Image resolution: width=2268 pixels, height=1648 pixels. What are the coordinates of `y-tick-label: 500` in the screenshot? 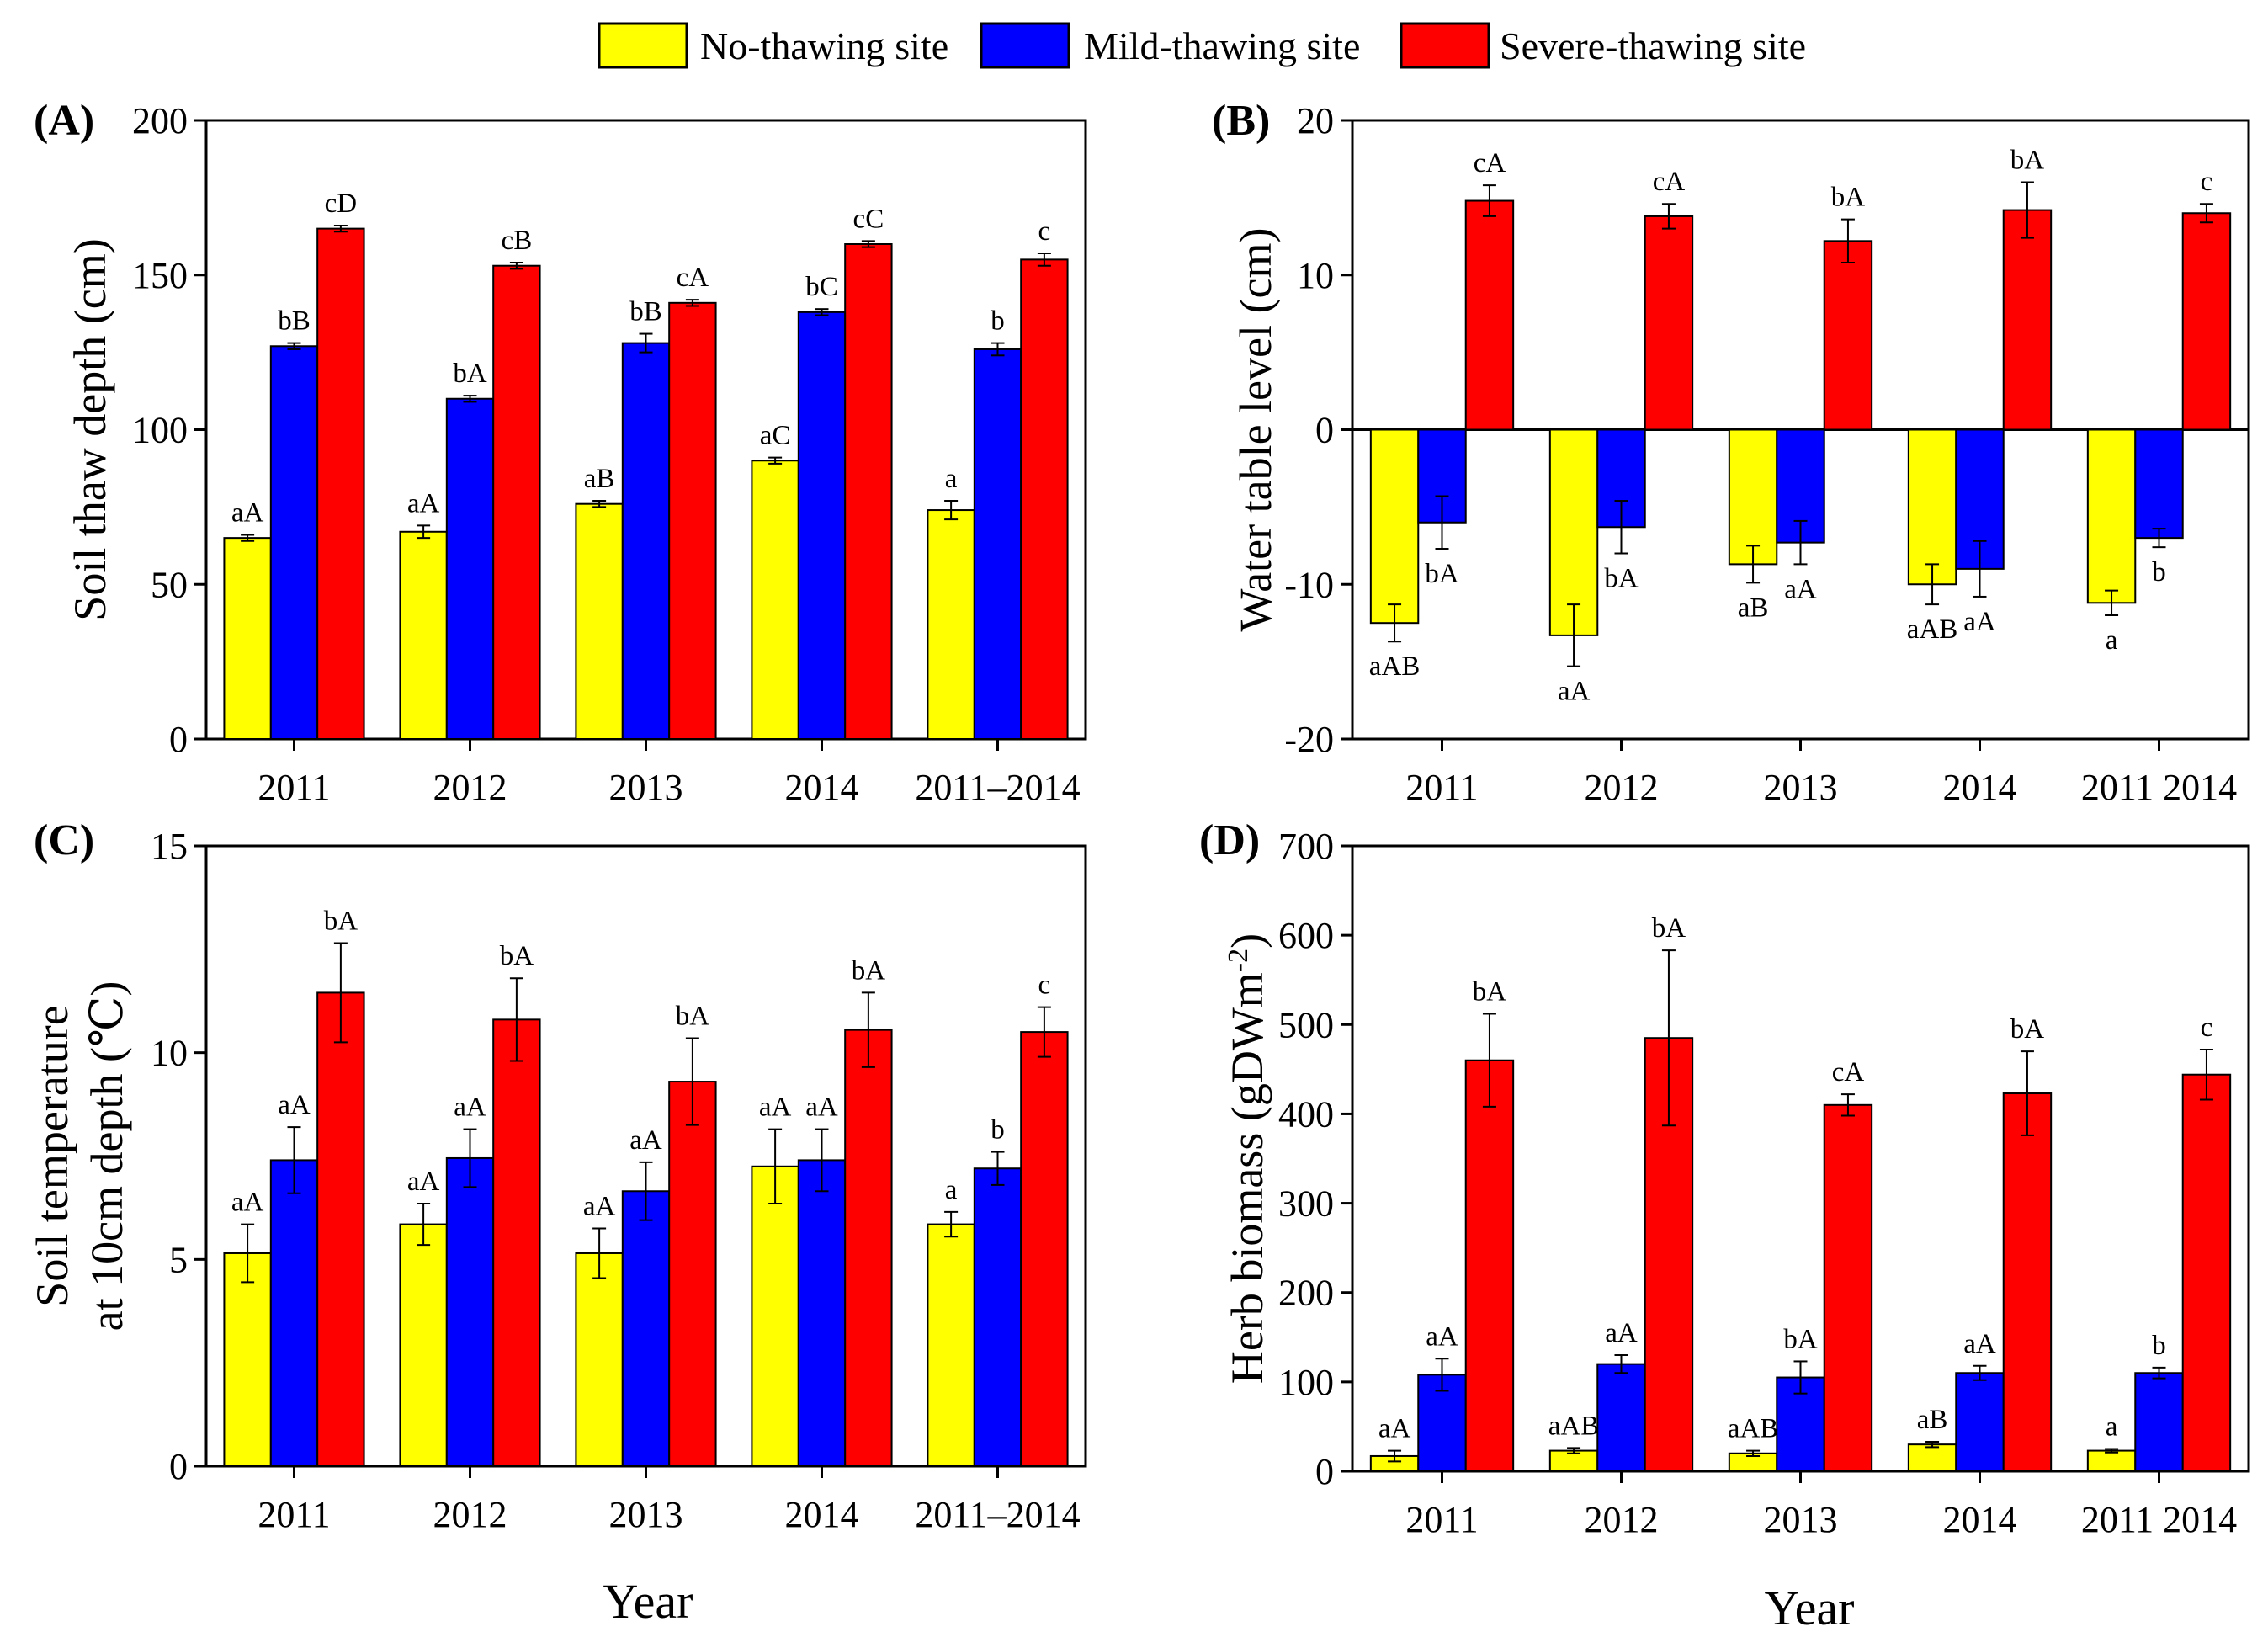 It's located at (1306, 1024).